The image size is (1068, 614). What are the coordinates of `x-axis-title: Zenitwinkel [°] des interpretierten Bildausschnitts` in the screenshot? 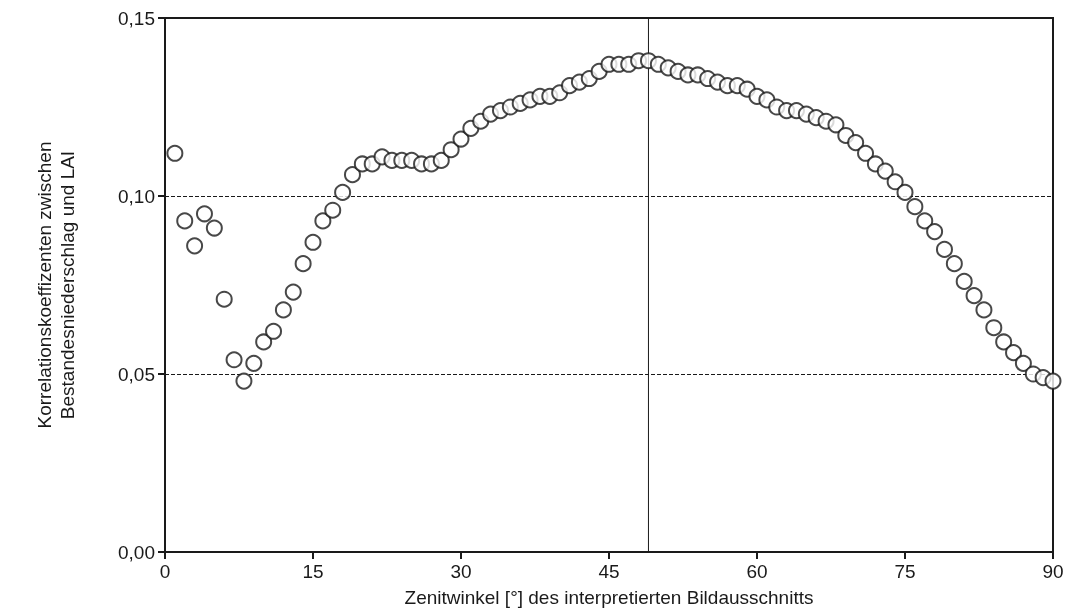 It's located at (609, 597).